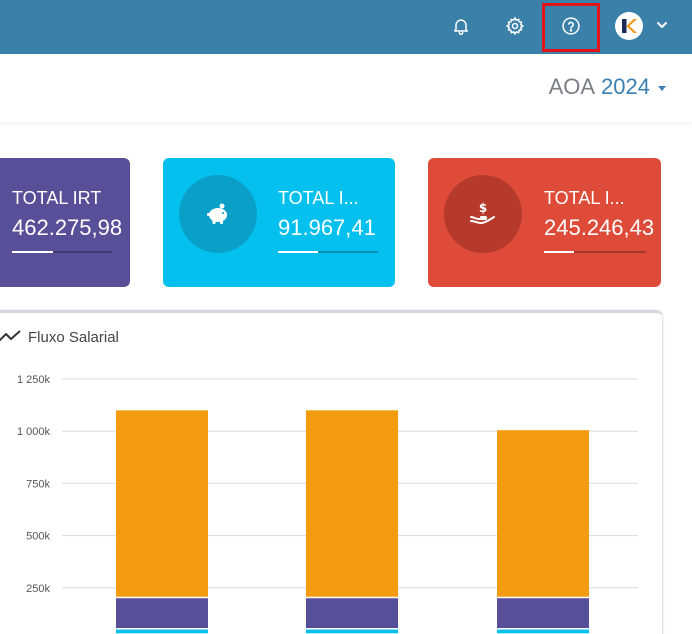  I want to click on hand-money-icon: $, so click(483, 214).